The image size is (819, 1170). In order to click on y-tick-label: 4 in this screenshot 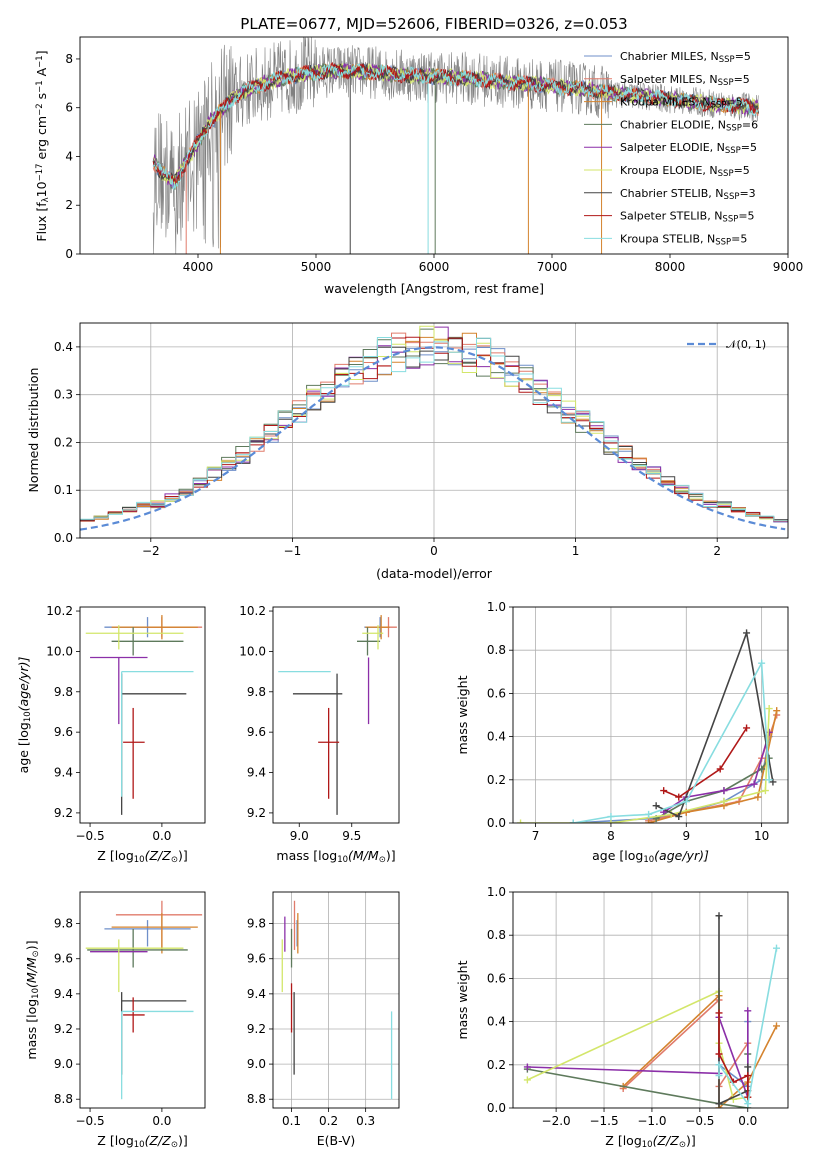, I will do `click(69, 156)`.